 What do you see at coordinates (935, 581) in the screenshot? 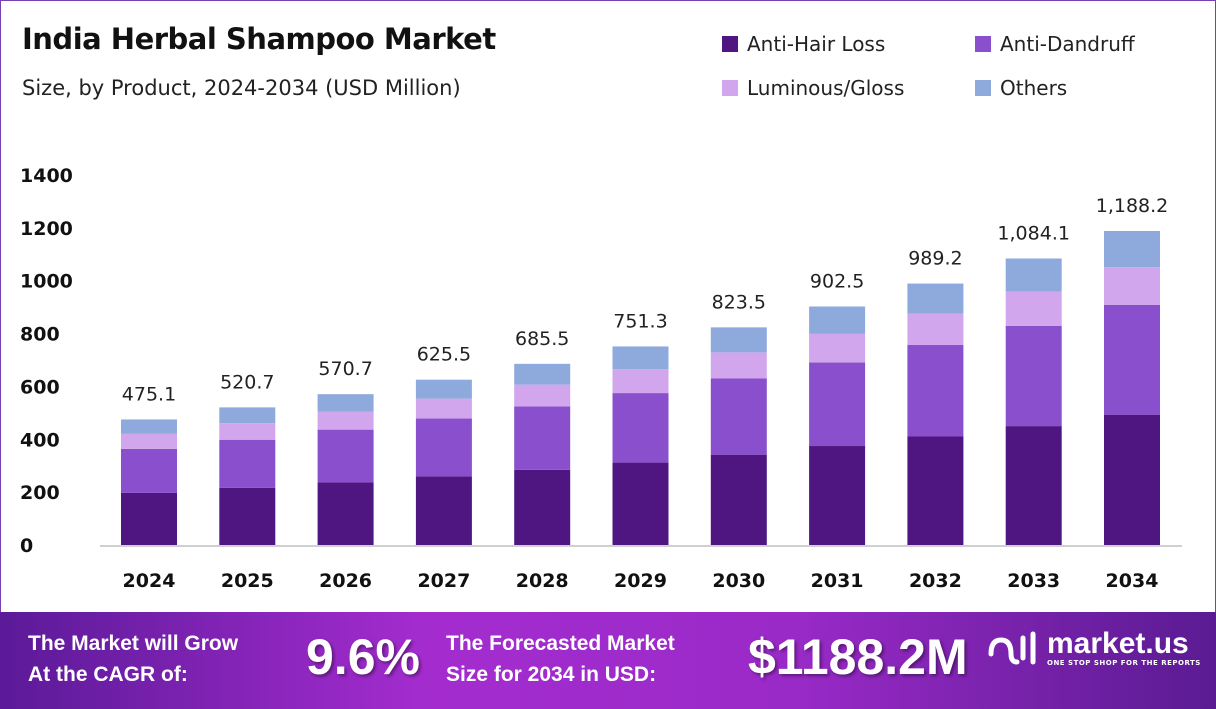
I see `x-tick-label: 2032` at bounding box center [935, 581].